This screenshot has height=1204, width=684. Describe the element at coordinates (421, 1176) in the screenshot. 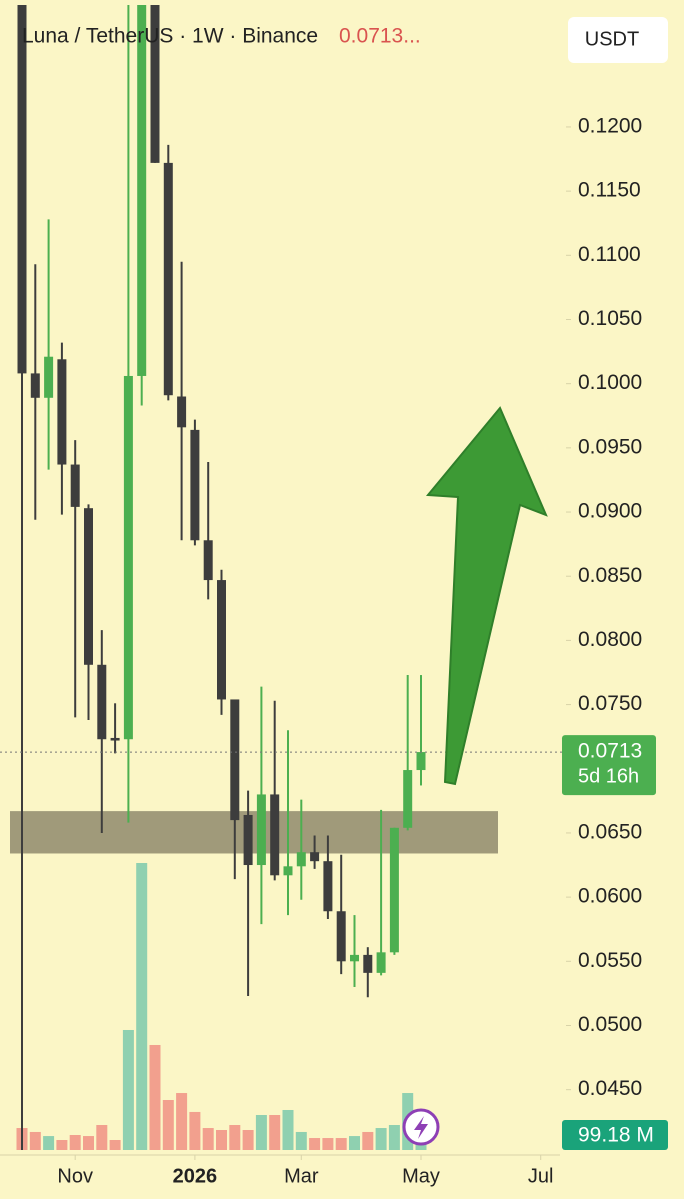

I see `x-tick-label: May` at that location.